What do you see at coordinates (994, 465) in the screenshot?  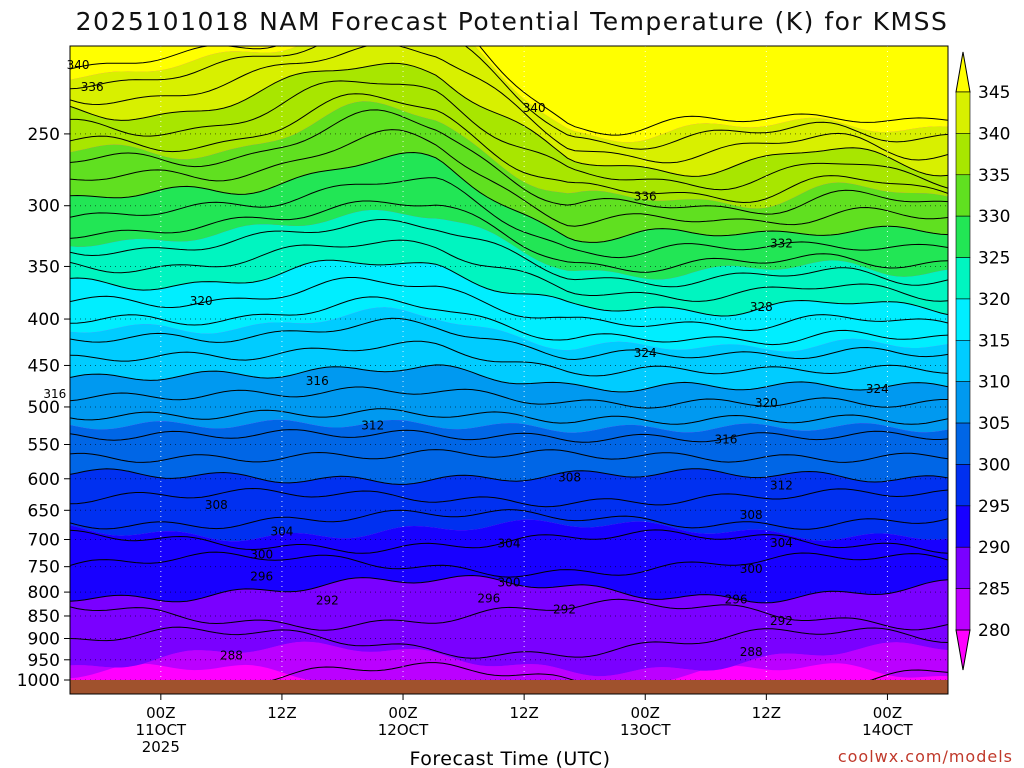 I see `colorbar-label: 300` at bounding box center [994, 465].